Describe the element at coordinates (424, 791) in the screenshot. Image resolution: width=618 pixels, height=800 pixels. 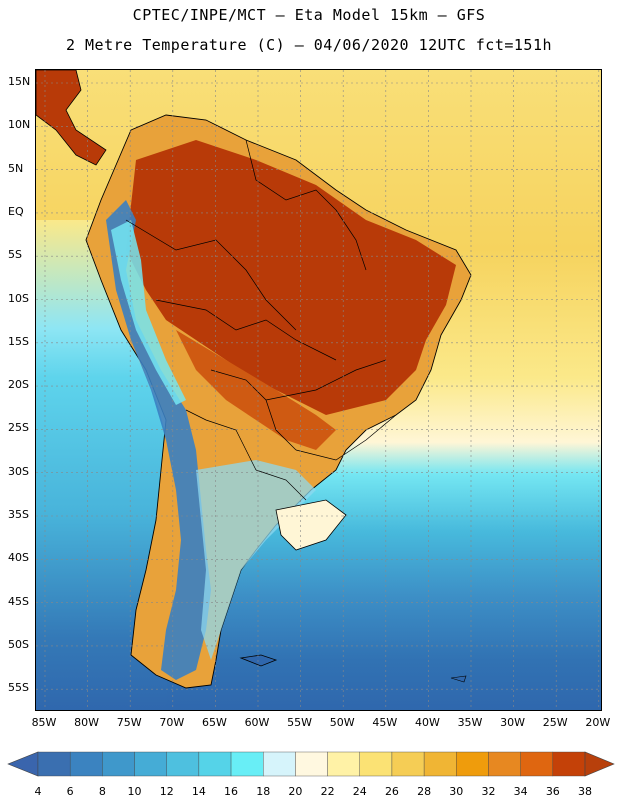
I see `colorbar-tick-label: 28` at that location.